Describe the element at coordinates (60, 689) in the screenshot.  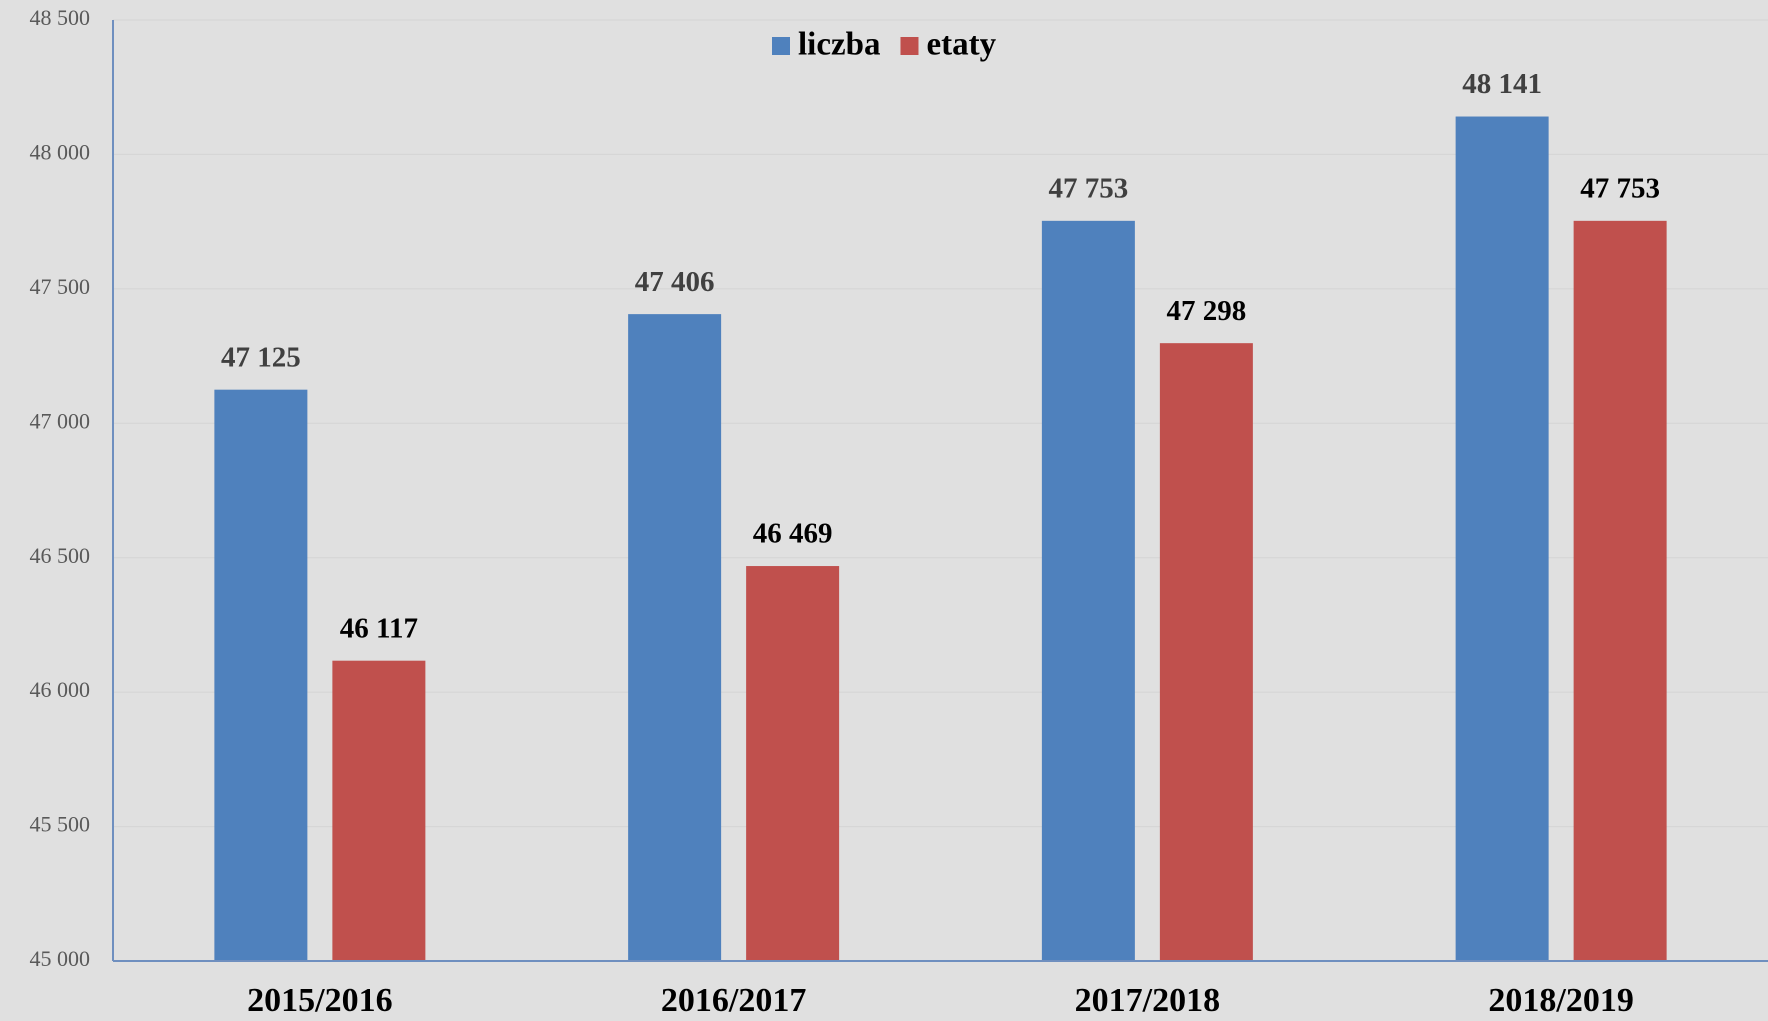
I see `y-tick-label: 46 000` at that location.